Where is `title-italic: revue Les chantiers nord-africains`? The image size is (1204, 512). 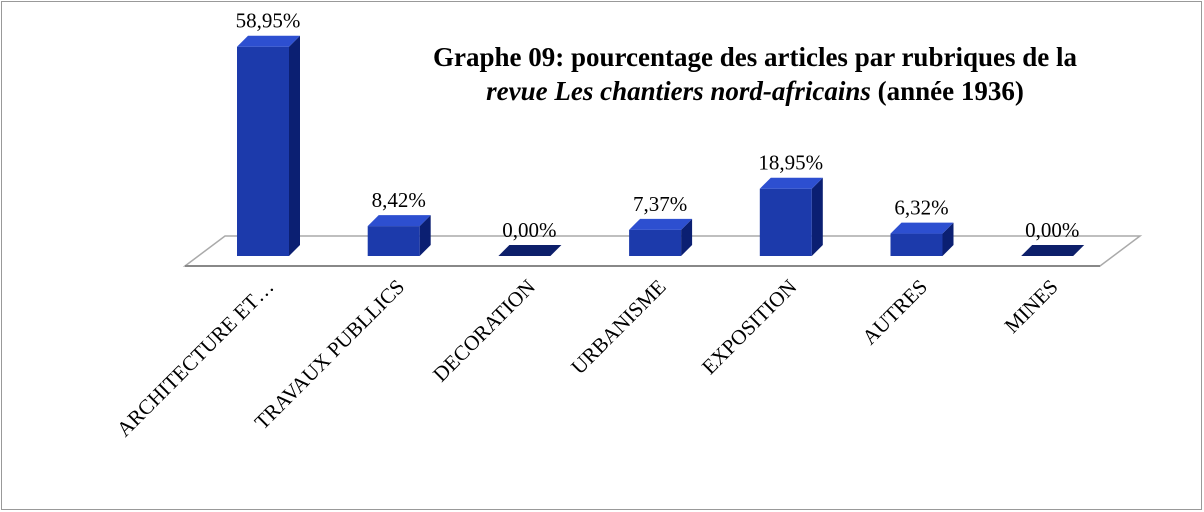 title-italic: revue Les chantiers nord-africains is located at coordinates (678, 91).